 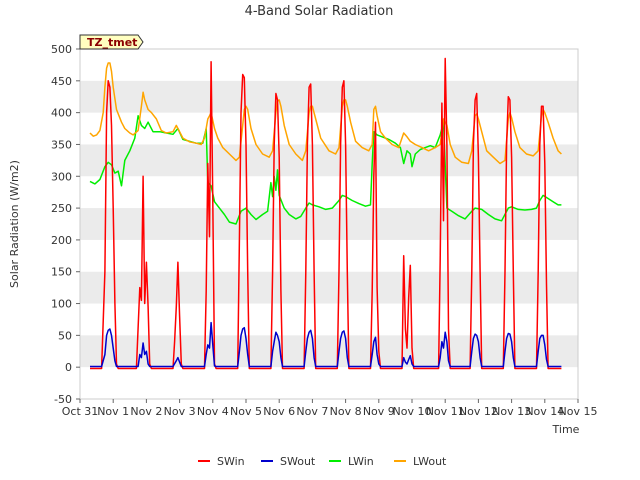 I want to click on y-tick-label: 500, so click(x=61, y=49).